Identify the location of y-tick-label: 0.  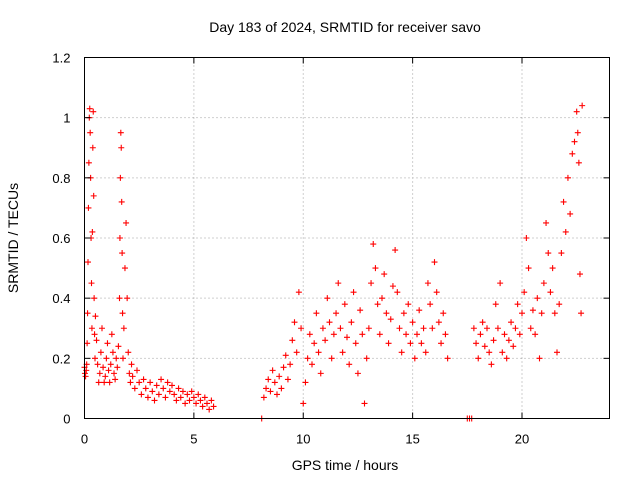
(66, 419).